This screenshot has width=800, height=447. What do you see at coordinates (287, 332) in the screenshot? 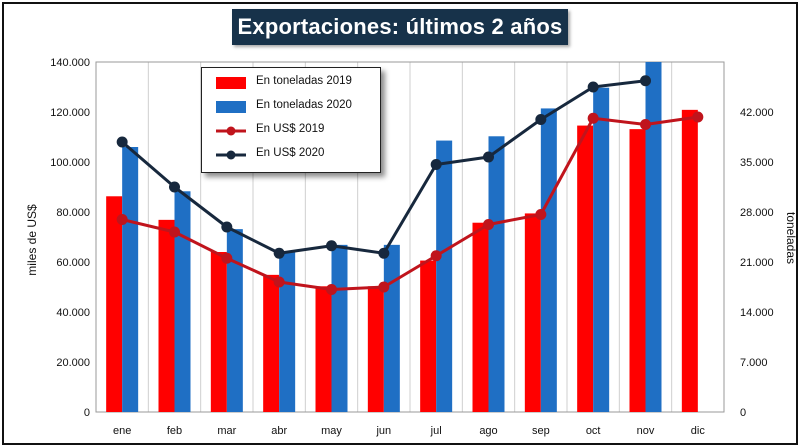
I see `bar-en-toneladas-2020-abr` at bounding box center [287, 332].